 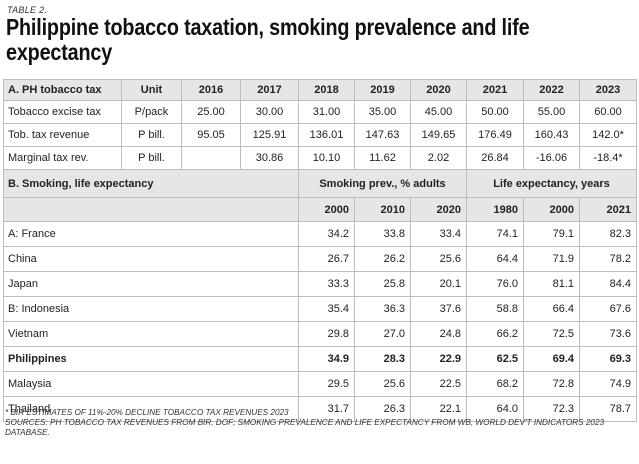 What do you see at coordinates (151, 359) in the screenshot?
I see `country-label: Philippines` at bounding box center [151, 359].